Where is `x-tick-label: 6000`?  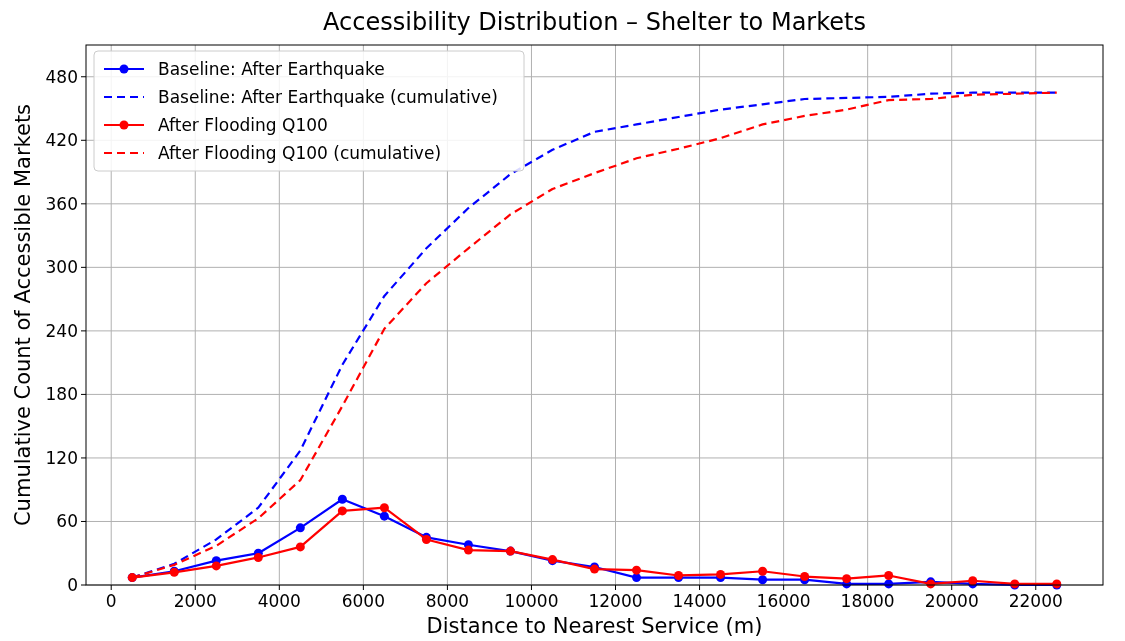 x-tick-label: 6000 is located at coordinates (363, 601).